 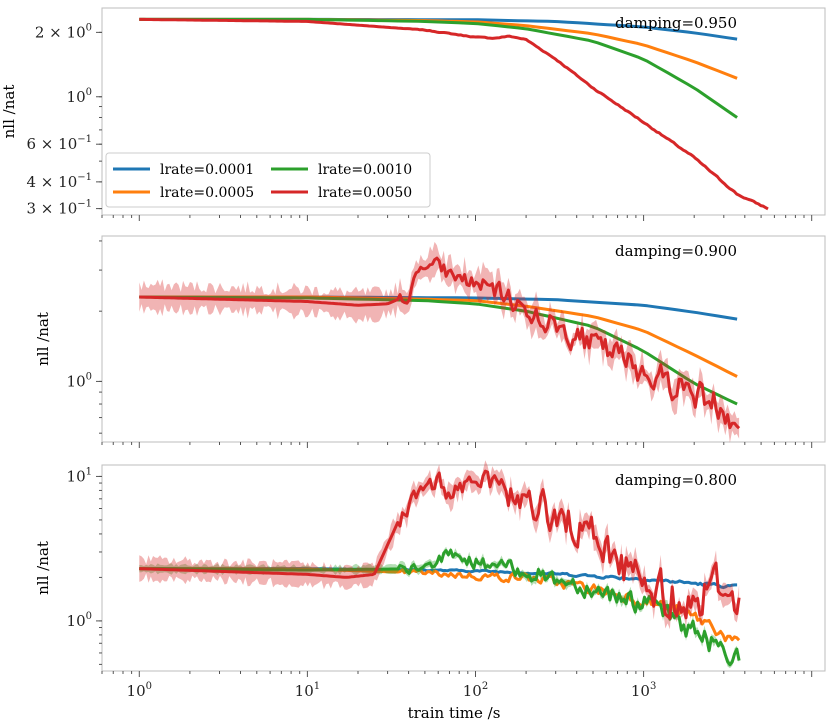 I want to click on x-axis-label: train time /s, so click(x=454, y=713).